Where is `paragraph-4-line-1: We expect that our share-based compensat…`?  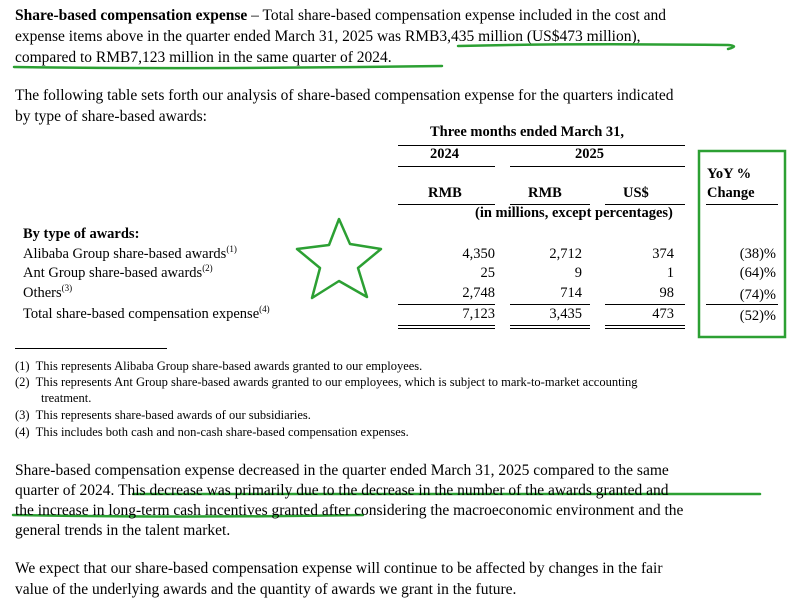 paragraph-4-line-1: We expect that our share-based compensat… is located at coordinates (339, 568).